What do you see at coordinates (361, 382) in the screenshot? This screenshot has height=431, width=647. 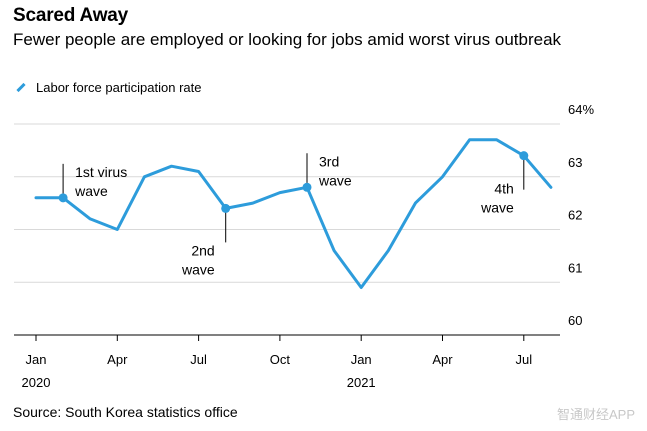 I see `x-tick-year-label: 2021` at bounding box center [361, 382].